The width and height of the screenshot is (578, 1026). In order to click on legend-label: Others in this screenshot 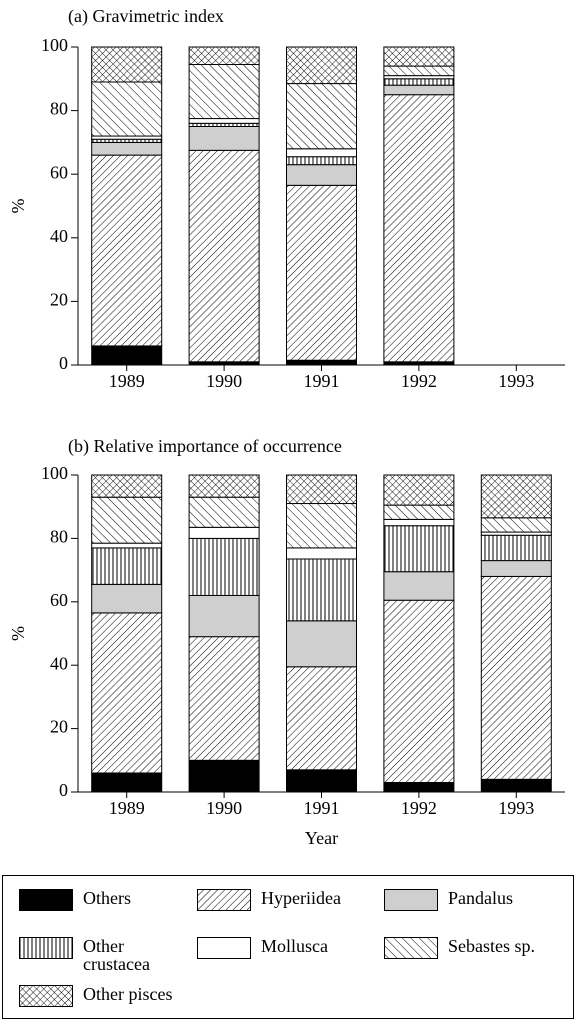, I will do `click(107, 898)`.